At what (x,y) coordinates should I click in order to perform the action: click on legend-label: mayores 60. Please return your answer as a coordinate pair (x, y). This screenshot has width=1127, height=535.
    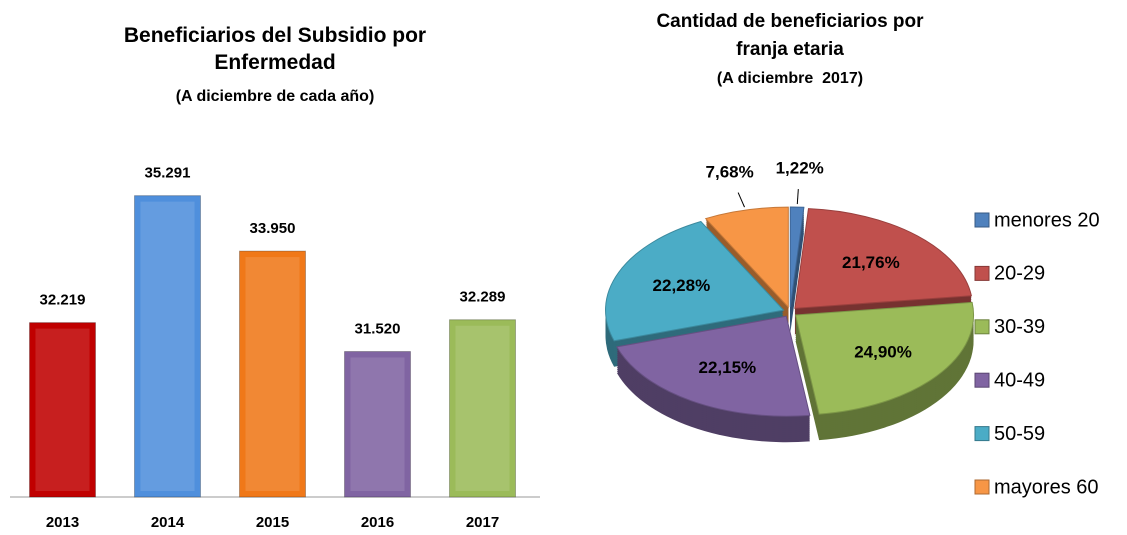
    Looking at the image, I should click on (1046, 487).